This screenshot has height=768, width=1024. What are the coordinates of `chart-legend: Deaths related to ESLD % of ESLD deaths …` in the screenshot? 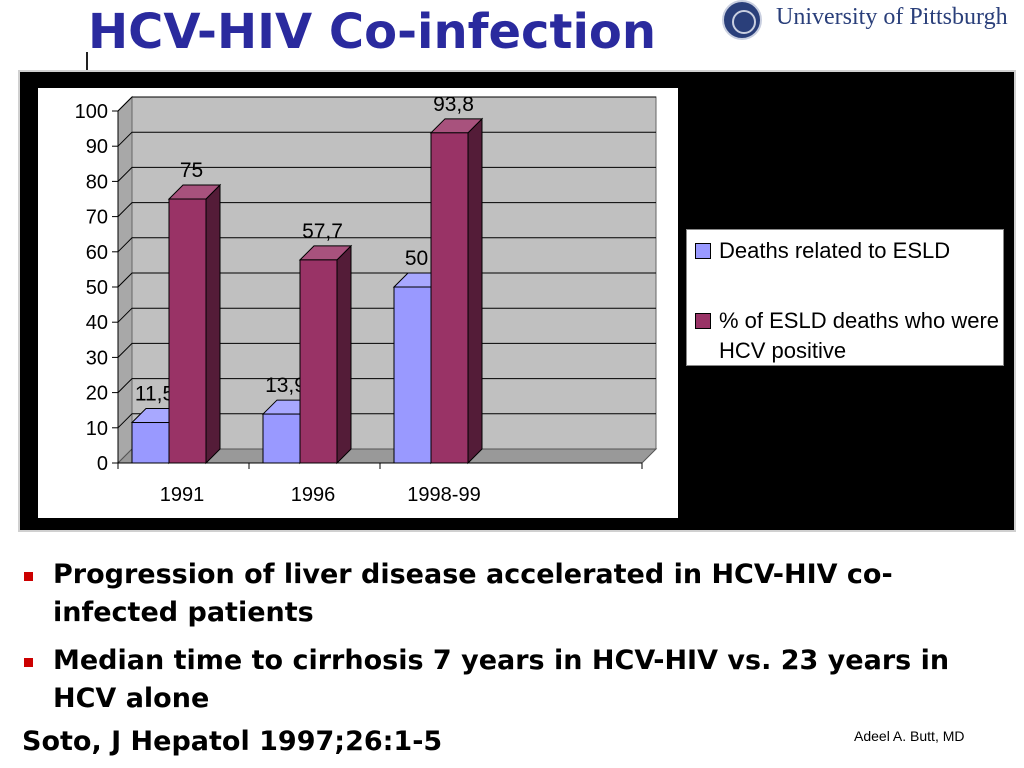 It's located at (845, 297).